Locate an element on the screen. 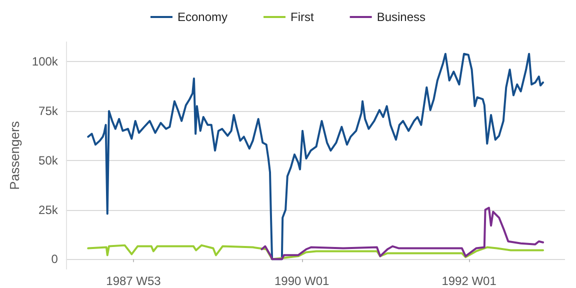  y-tick-label: 100k is located at coordinates (45, 61).